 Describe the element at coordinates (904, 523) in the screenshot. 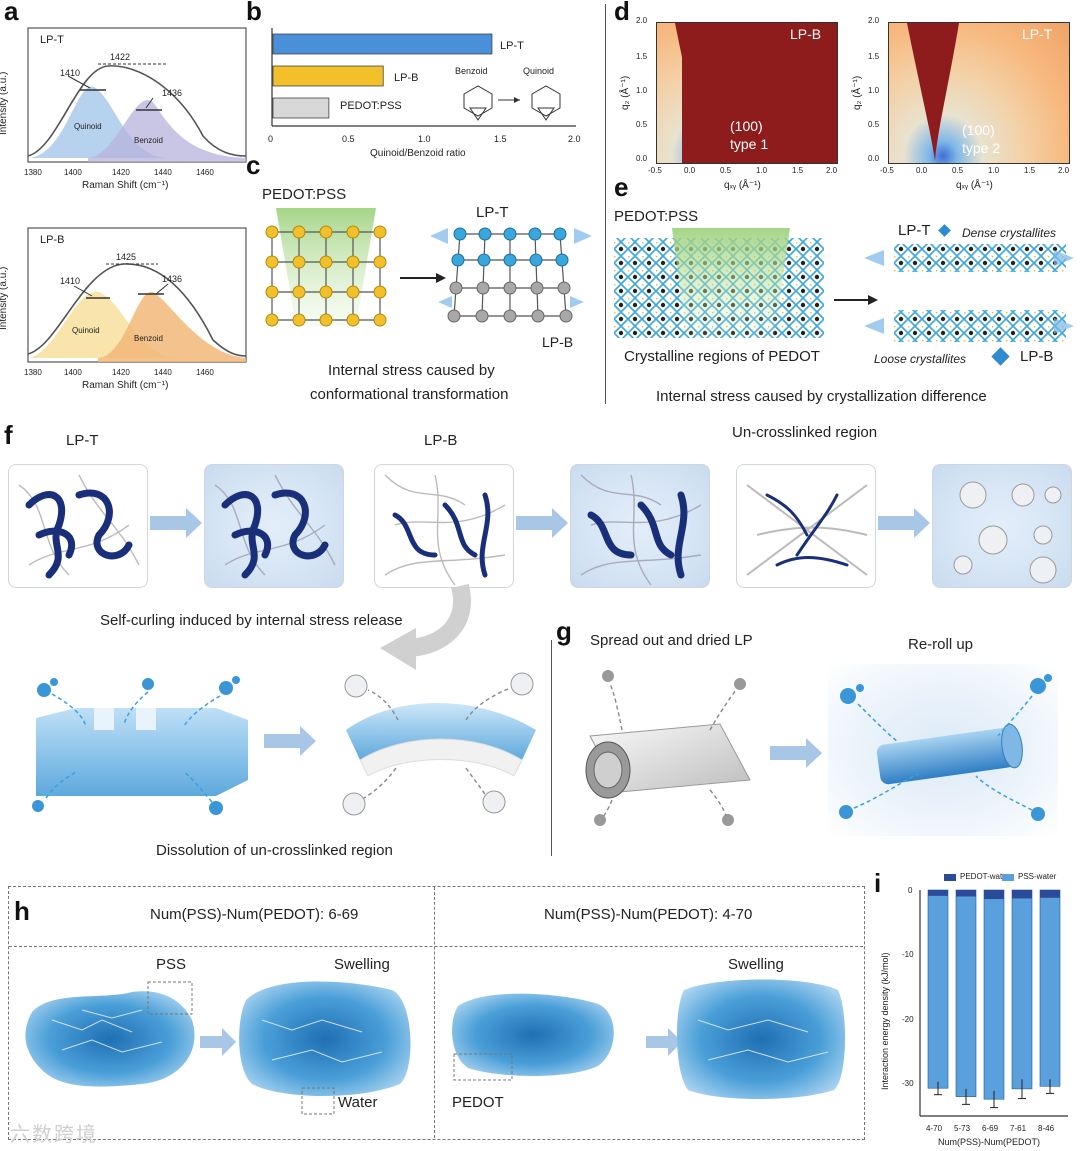

I see `f-arrow-3-icon` at that location.